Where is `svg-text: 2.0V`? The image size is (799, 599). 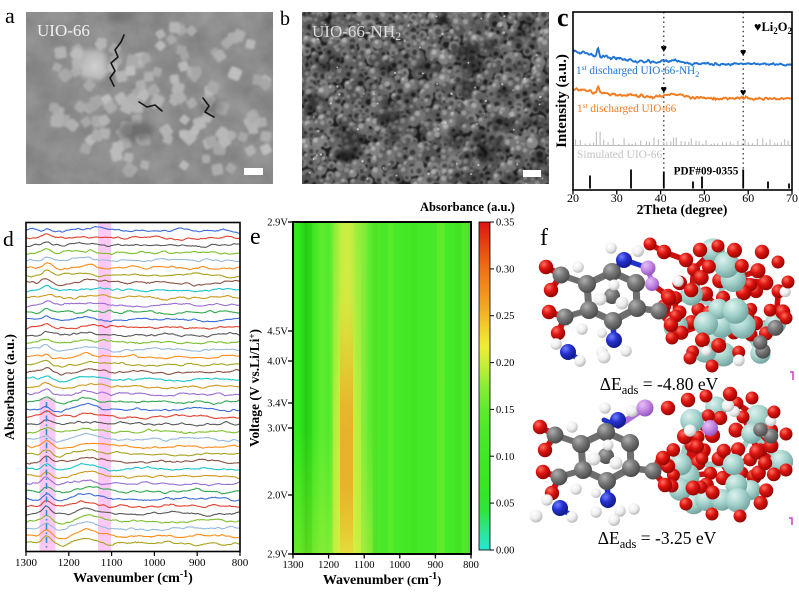
svg-text: 2.0V is located at coordinates (277, 496).